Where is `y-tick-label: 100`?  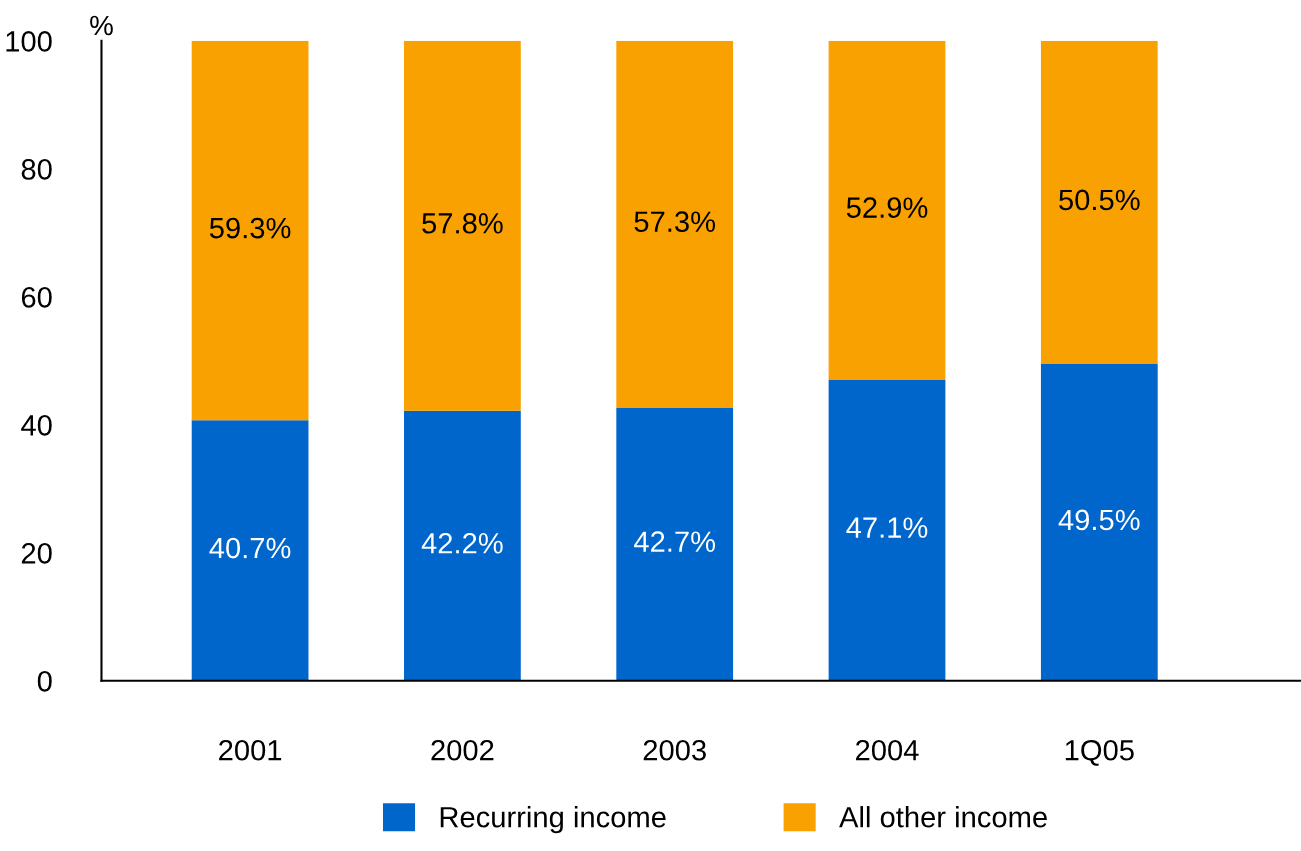
y-tick-label: 100 is located at coordinates (29, 41).